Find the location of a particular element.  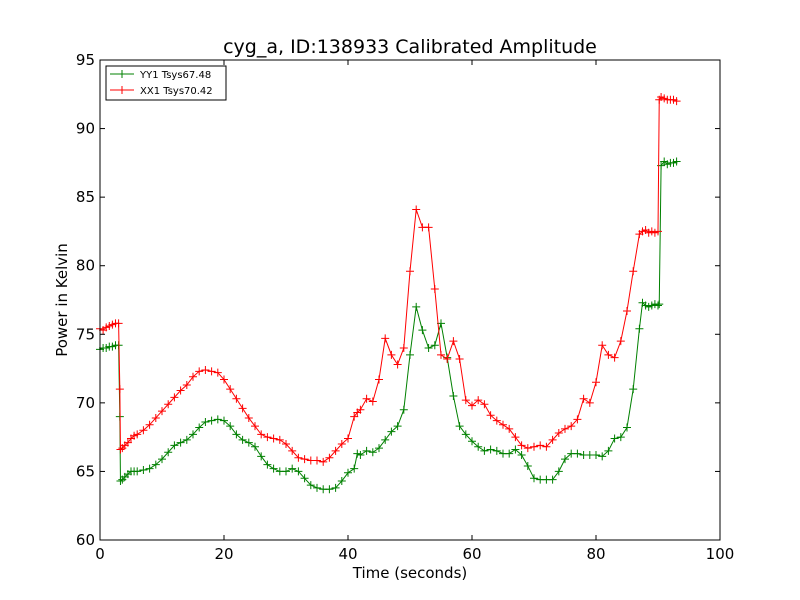

legend-marker is located at coordinates (122, 90).